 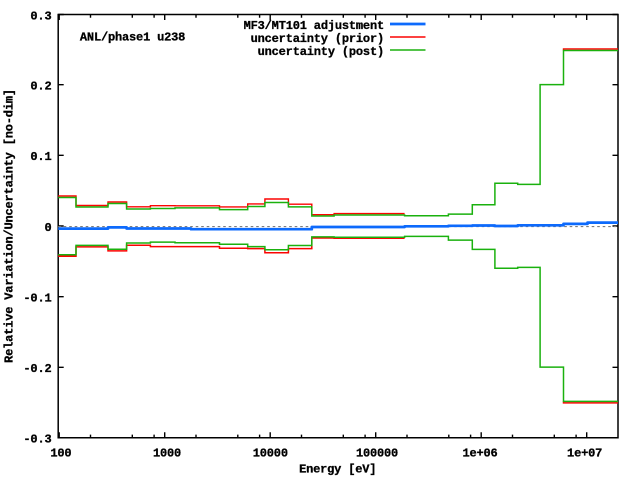 What do you see at coordinates (37, 440) in the screenshot?
I see `svg-text: -0.3` at bounding box center [37, 440].